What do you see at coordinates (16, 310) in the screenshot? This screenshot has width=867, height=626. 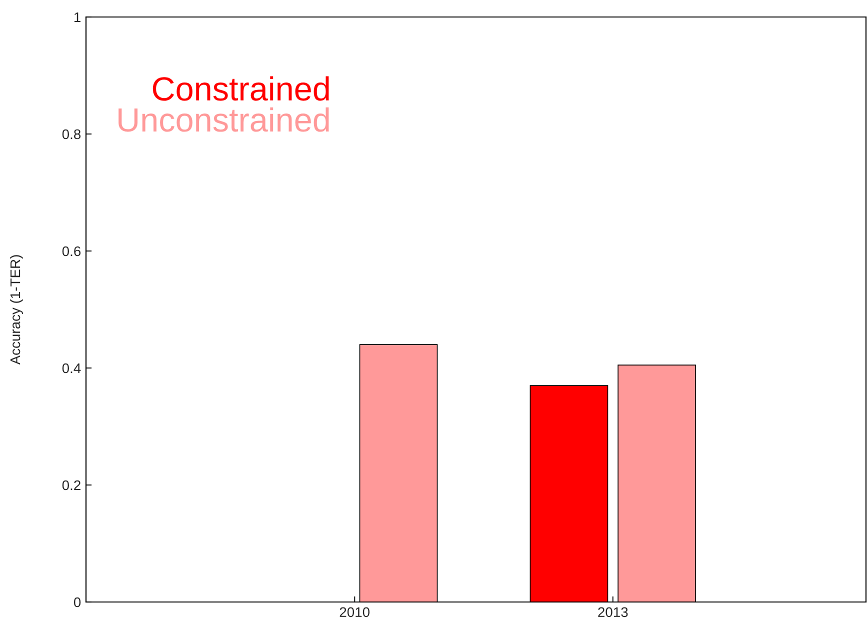 I see `y-axis-title: Accuracy (1-TER)` at bounding box center [16, 310].